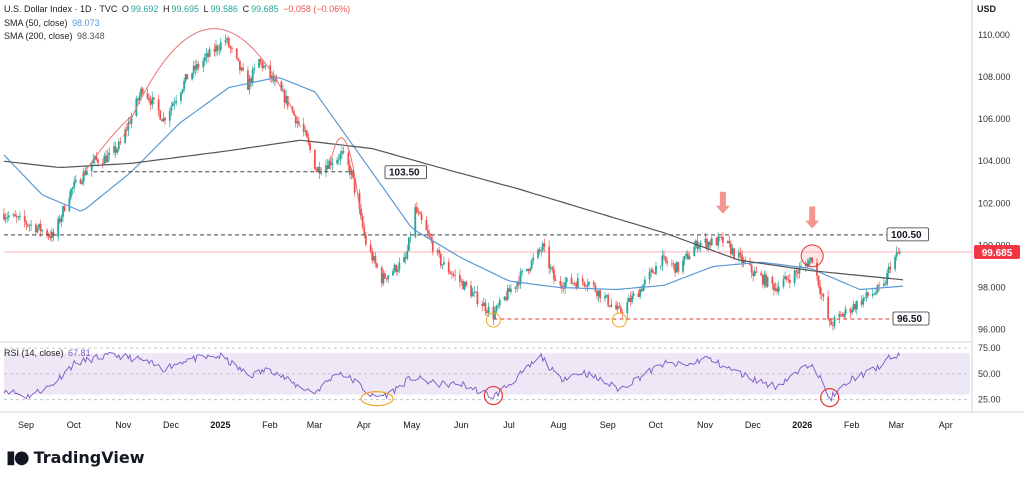  I want to click on price-tick-label-2: 106.000, so click(994, 119).